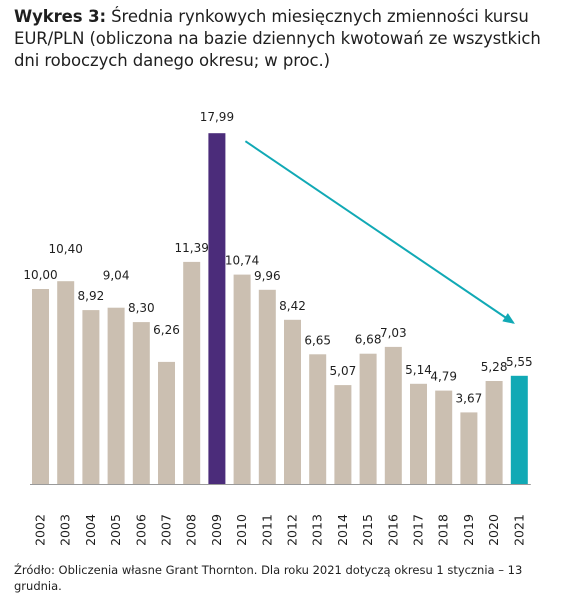 Image resolution: width=564 pixels, height=602 pixels. Describe the element at coordinates (90, 530) in the screenshot. I see `x-tick-label-2004: 2004` at that location.